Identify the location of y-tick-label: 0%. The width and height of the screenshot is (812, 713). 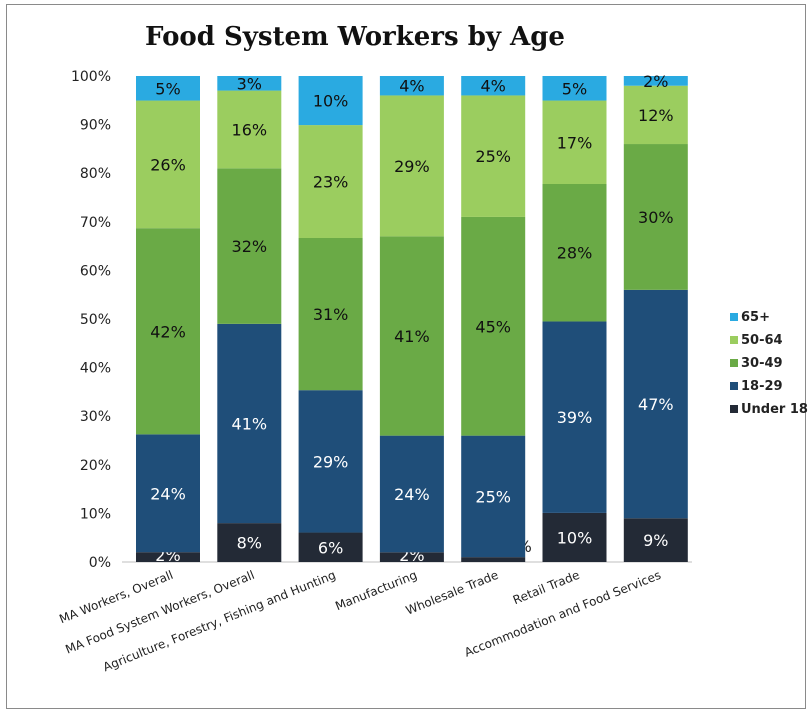
(100, 563).